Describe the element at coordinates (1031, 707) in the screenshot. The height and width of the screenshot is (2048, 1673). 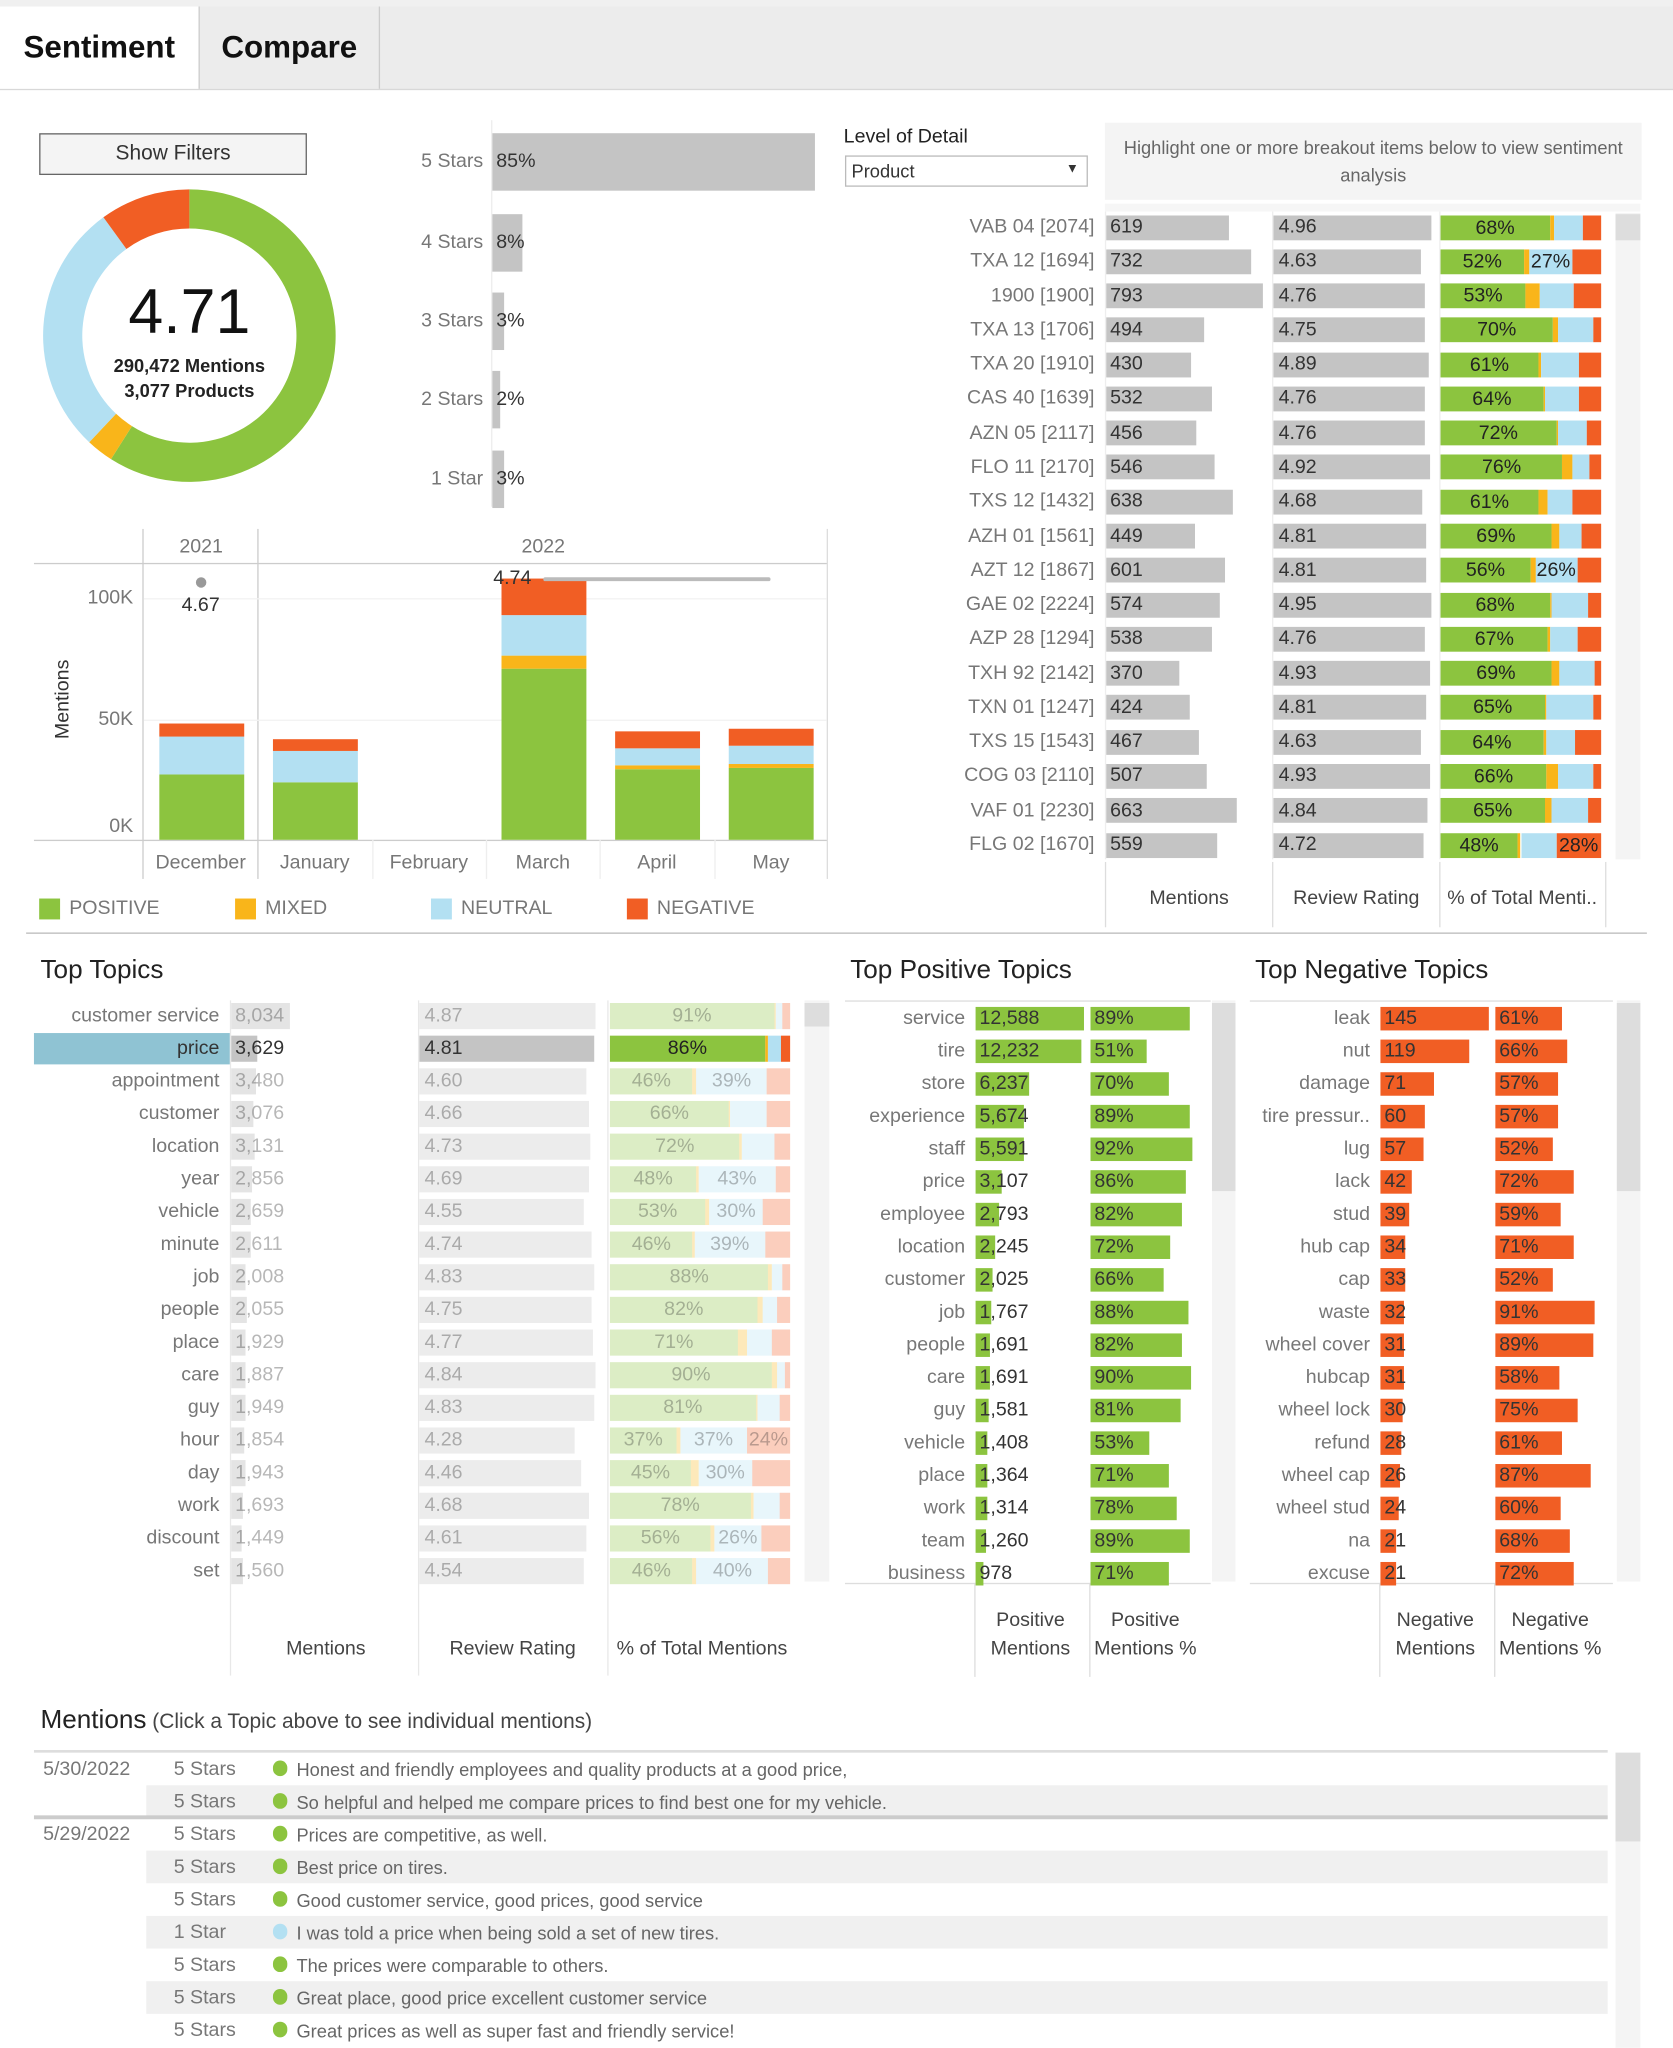
I see `product-name: TXN 01 [1247]` at that location.